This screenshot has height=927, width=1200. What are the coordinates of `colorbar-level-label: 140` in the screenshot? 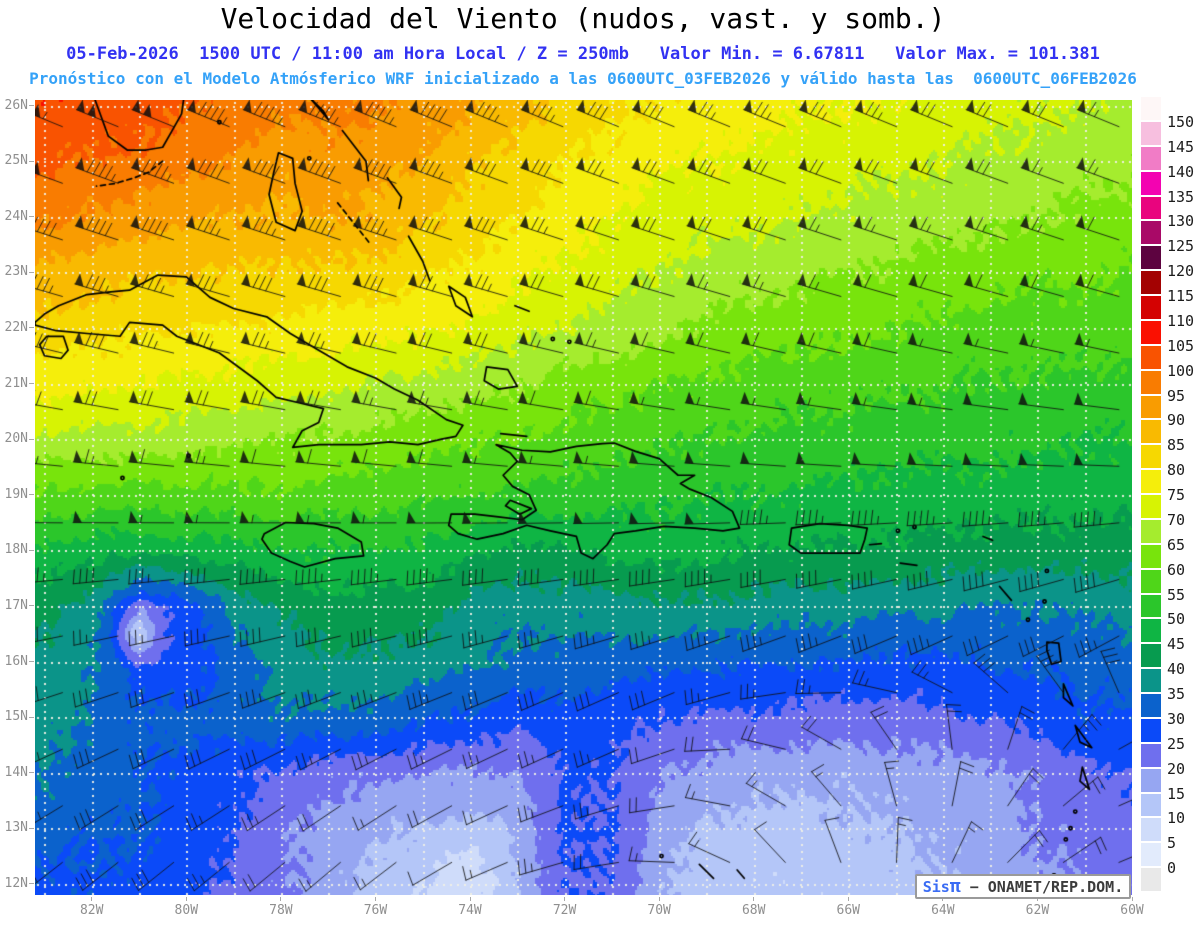 It's located at (1181, 171).